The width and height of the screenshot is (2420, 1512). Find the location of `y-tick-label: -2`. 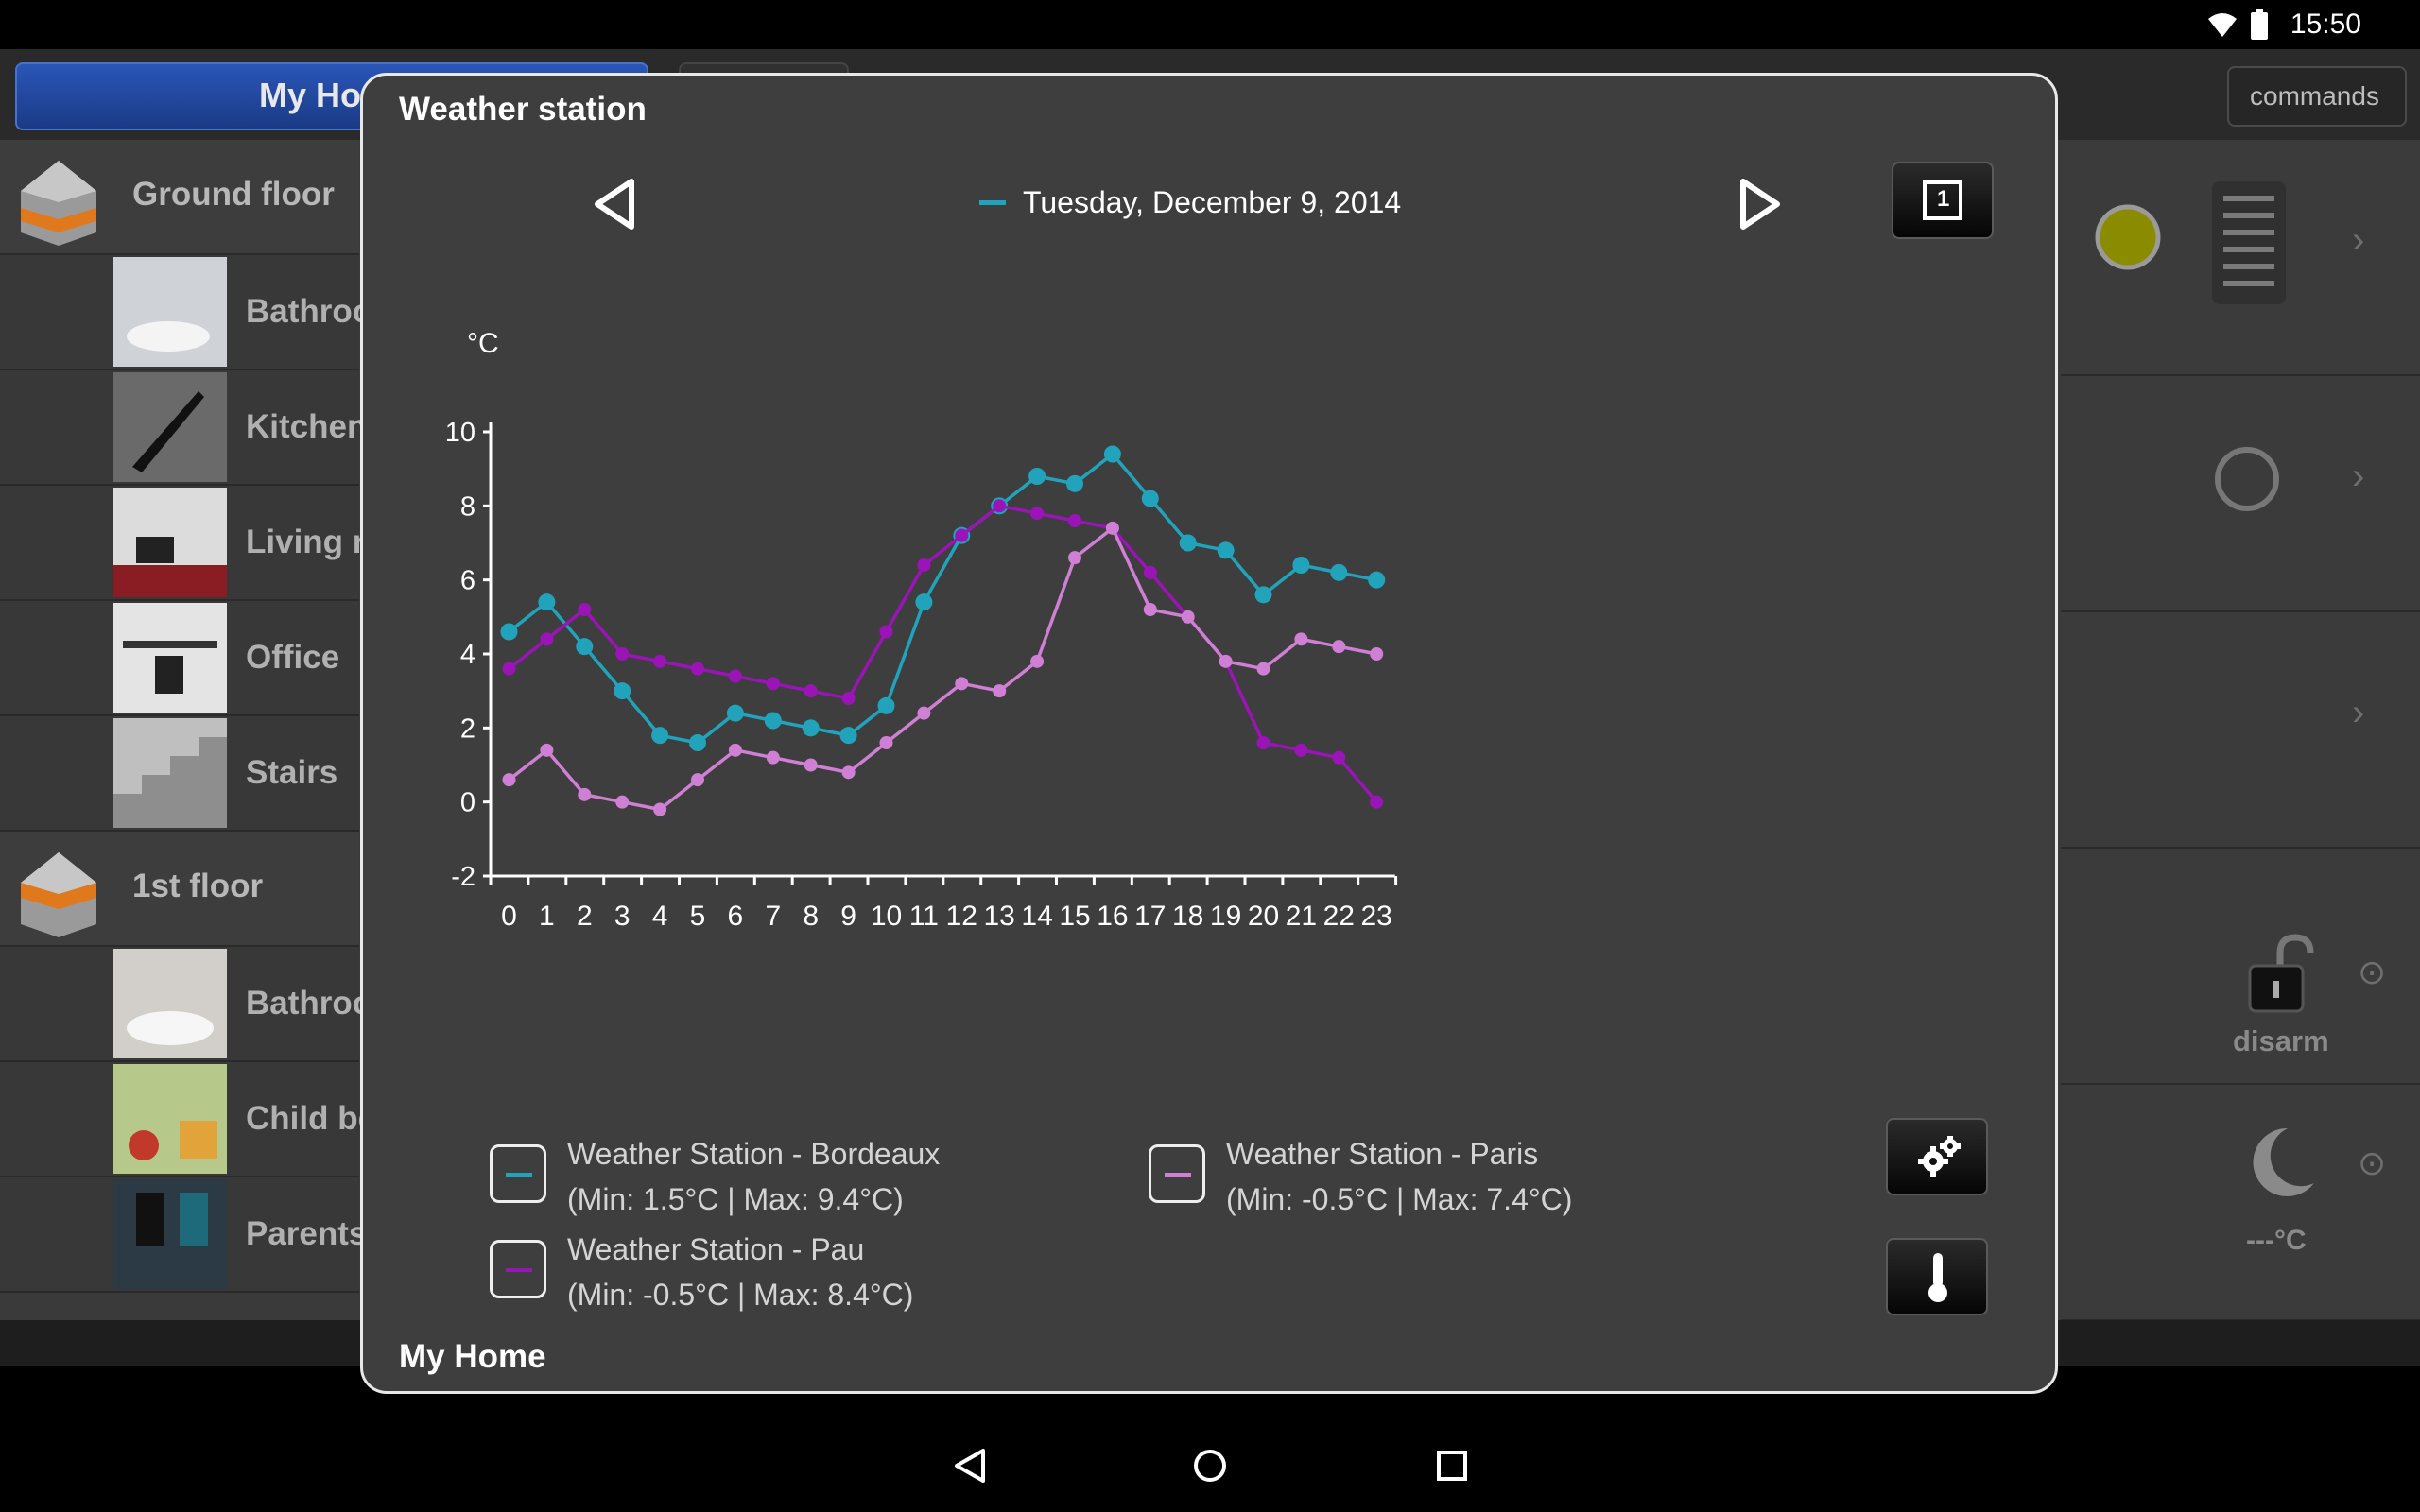

y-tick-label: -2 is located at coordinates (463, 877).